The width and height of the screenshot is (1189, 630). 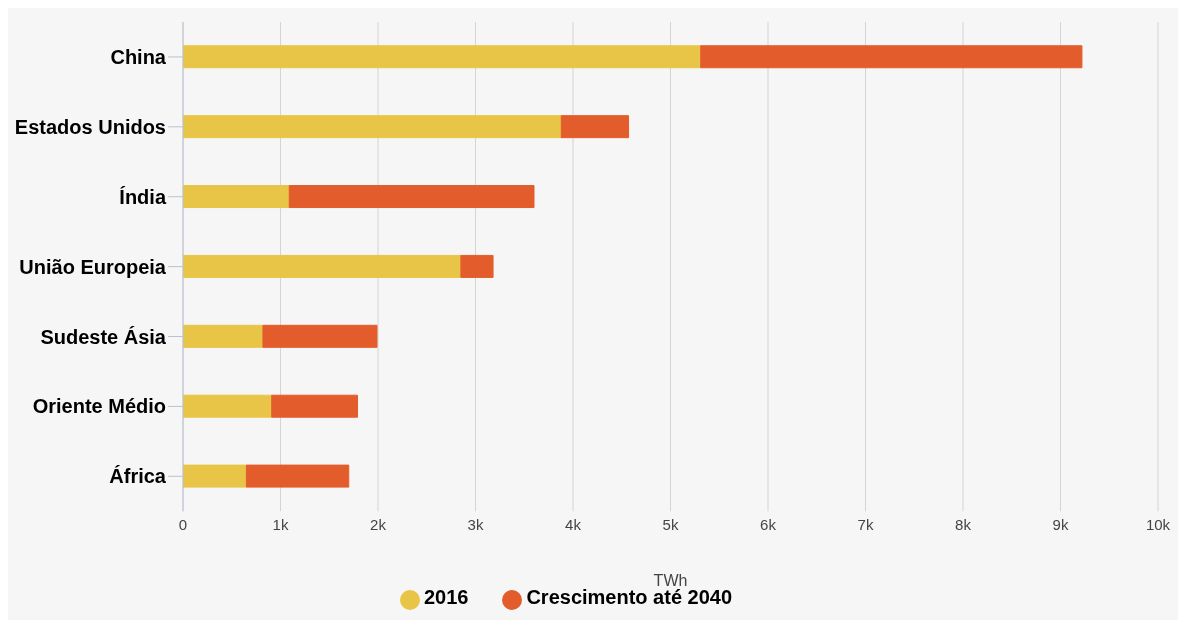 What do you see at coordinates (93, 266) in the screenshot?
I see `y-tick-label: União Europeia` at bounding box center [93, 266].